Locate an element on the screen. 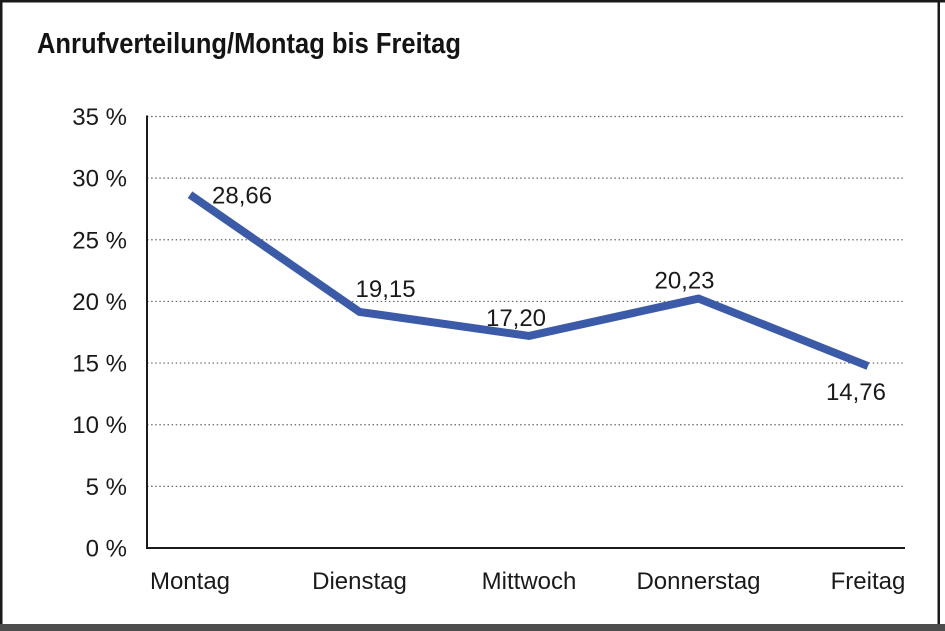  y-tick-label: 15 % is located at coordinates (99, 364).